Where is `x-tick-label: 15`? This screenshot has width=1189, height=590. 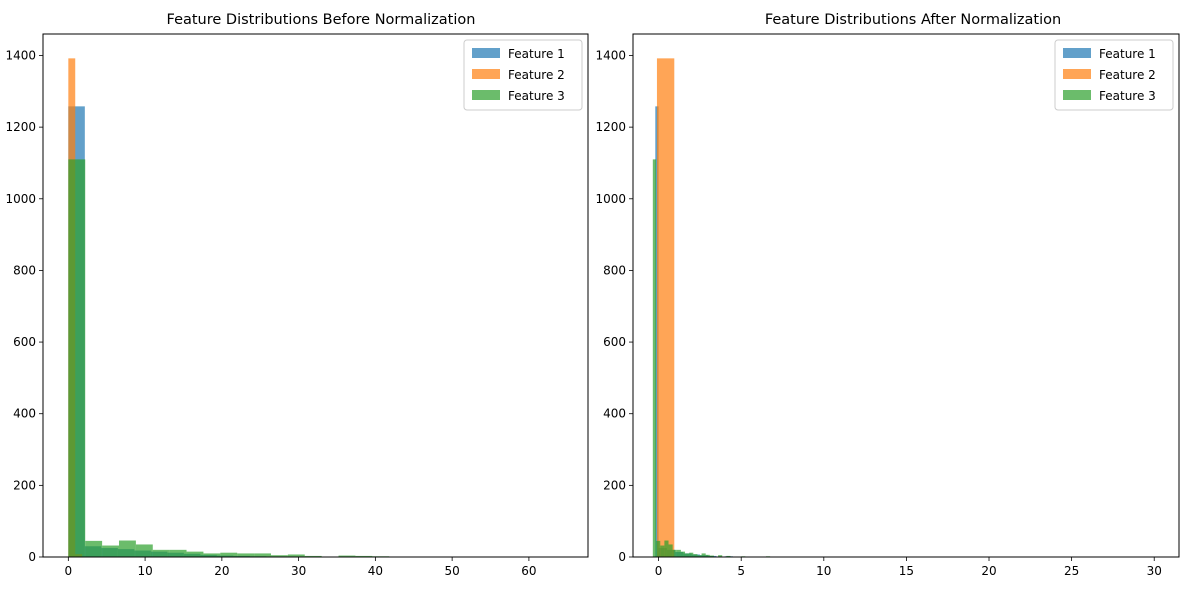
x-tick-label: 15 is located at coordinates (906, 571).